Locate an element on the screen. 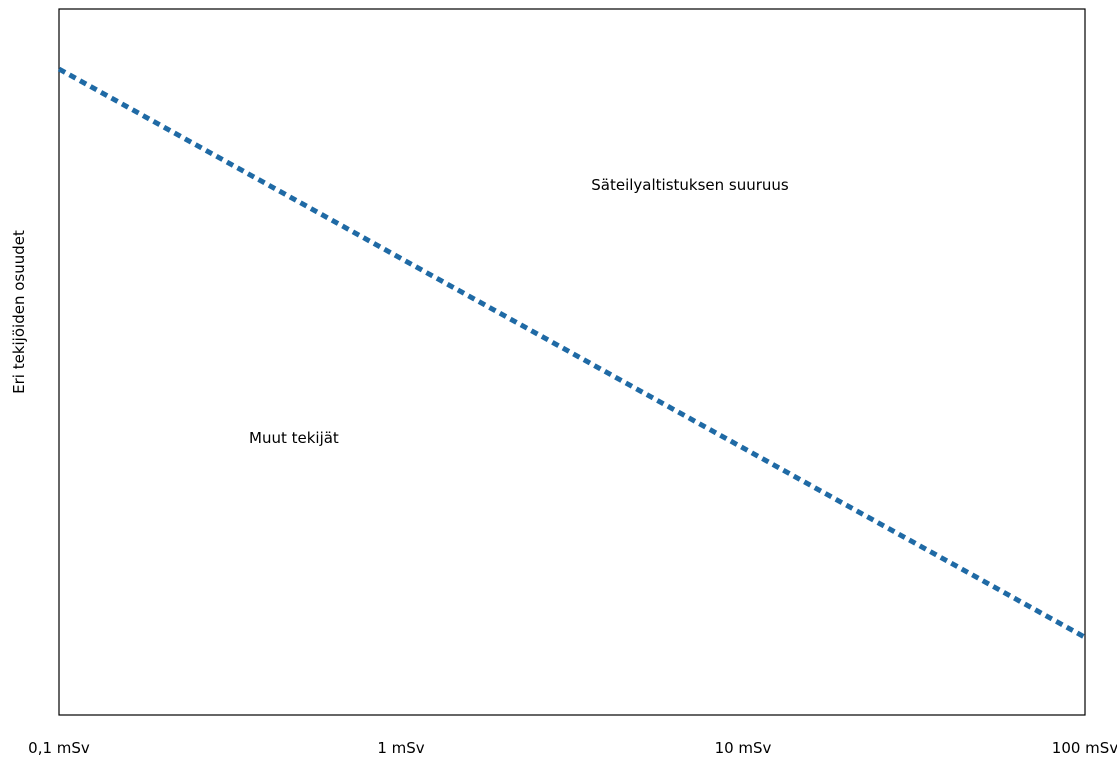 The image size is (1117, 765). y-axis-label: Eri tekijöiden osuudet is located at coordinates (19, 312).